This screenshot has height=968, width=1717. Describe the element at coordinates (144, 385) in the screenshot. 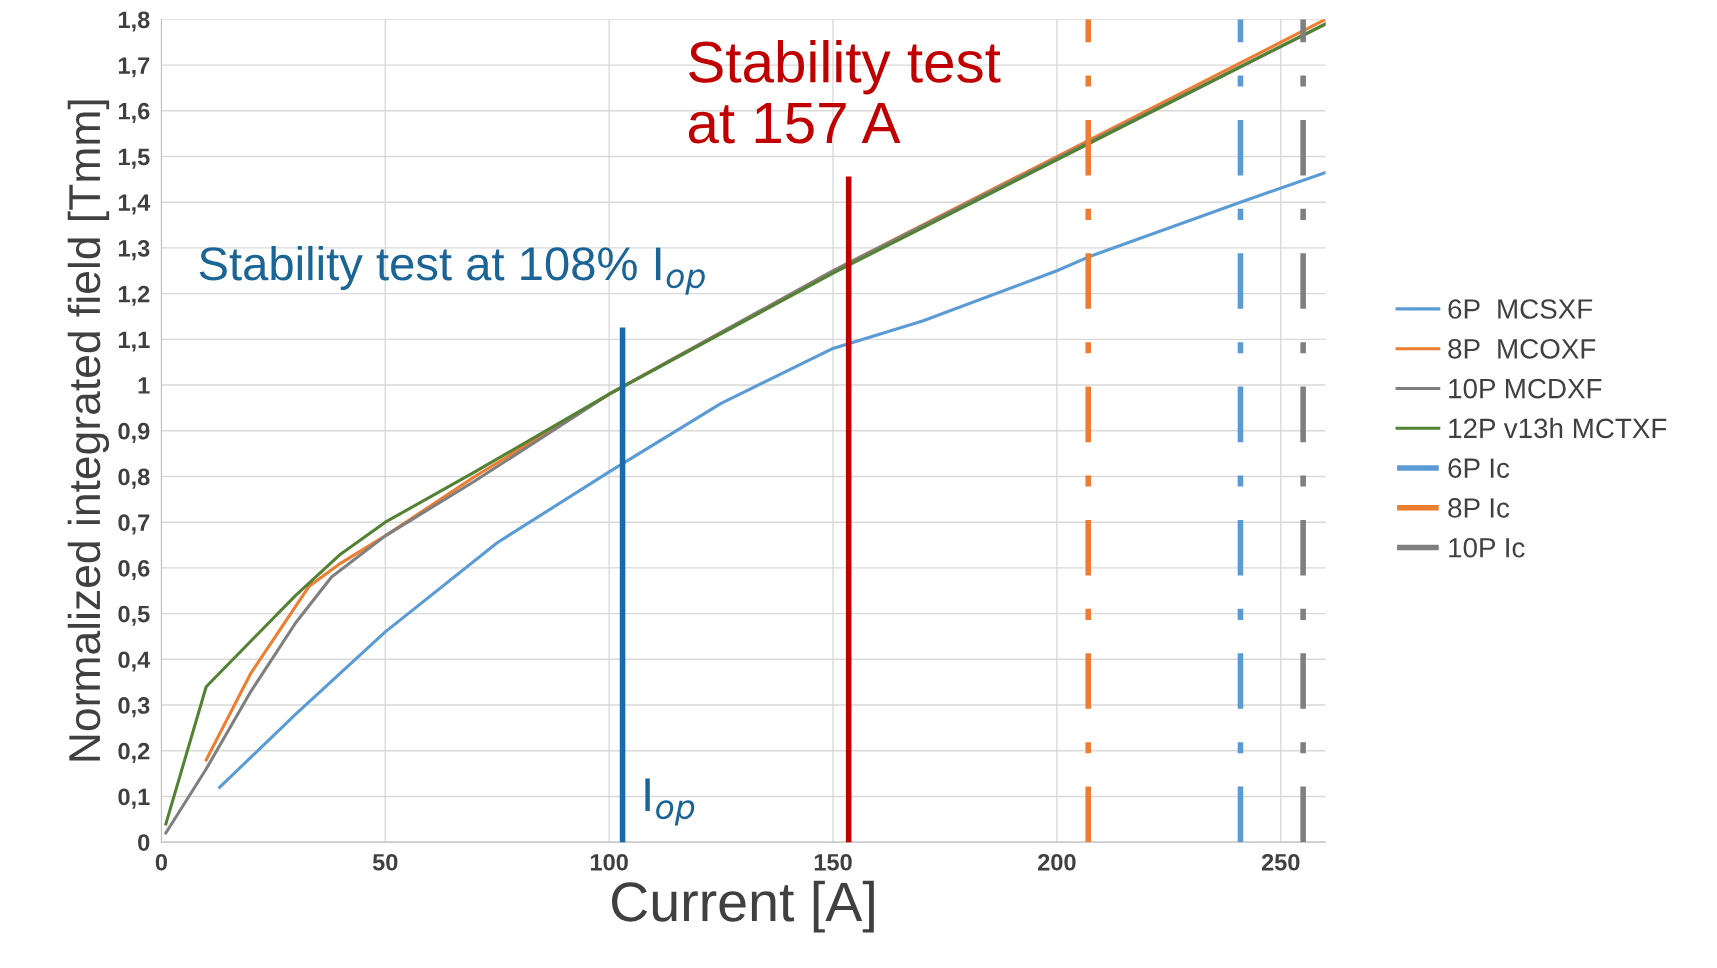

I see `y-tick-label: 1` at that location.